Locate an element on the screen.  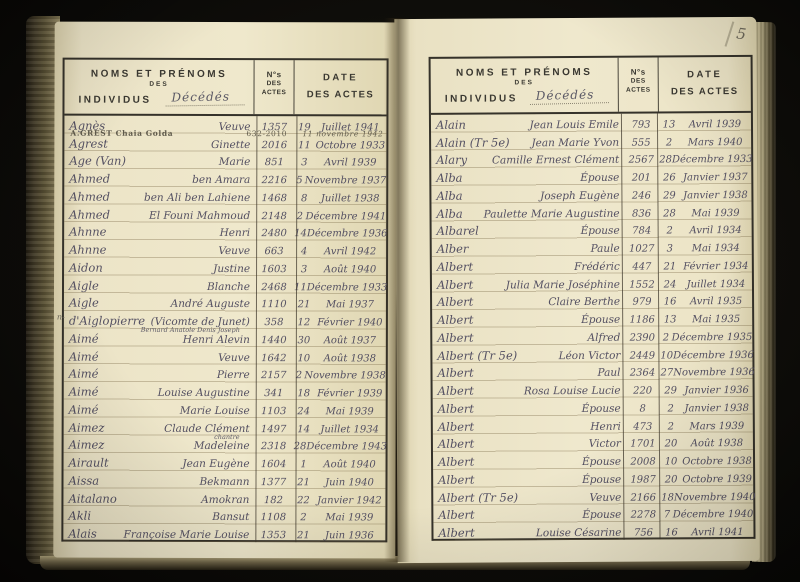
register-row: Alba Épouse 201 26 Janvier 1937 is located at coordinates (591, 176).